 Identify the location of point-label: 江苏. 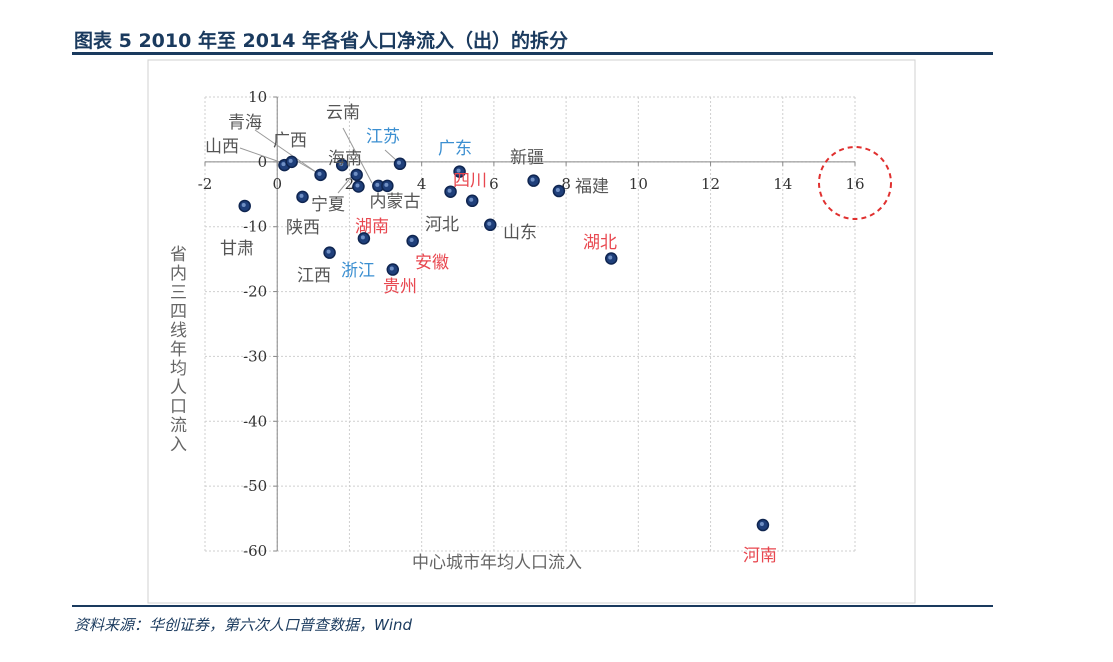
(383, 137).